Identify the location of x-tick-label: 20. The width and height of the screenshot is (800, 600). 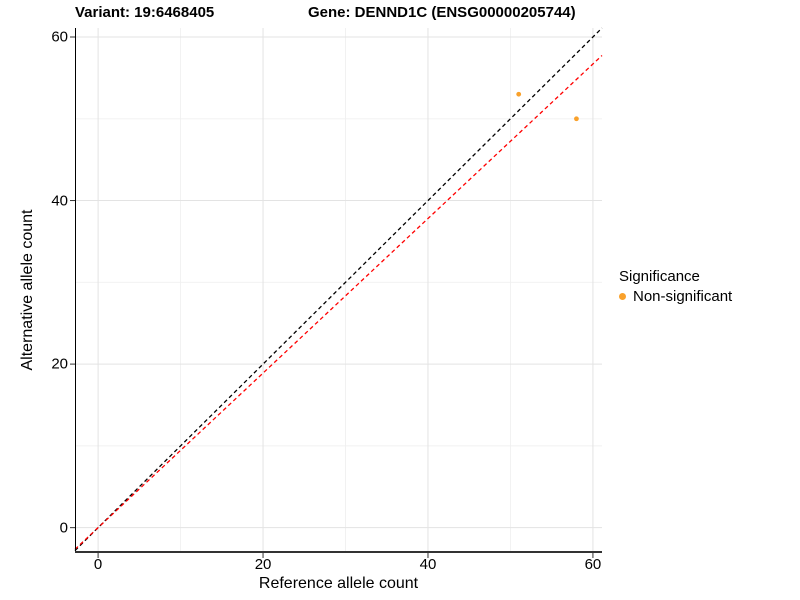
(263, 564).